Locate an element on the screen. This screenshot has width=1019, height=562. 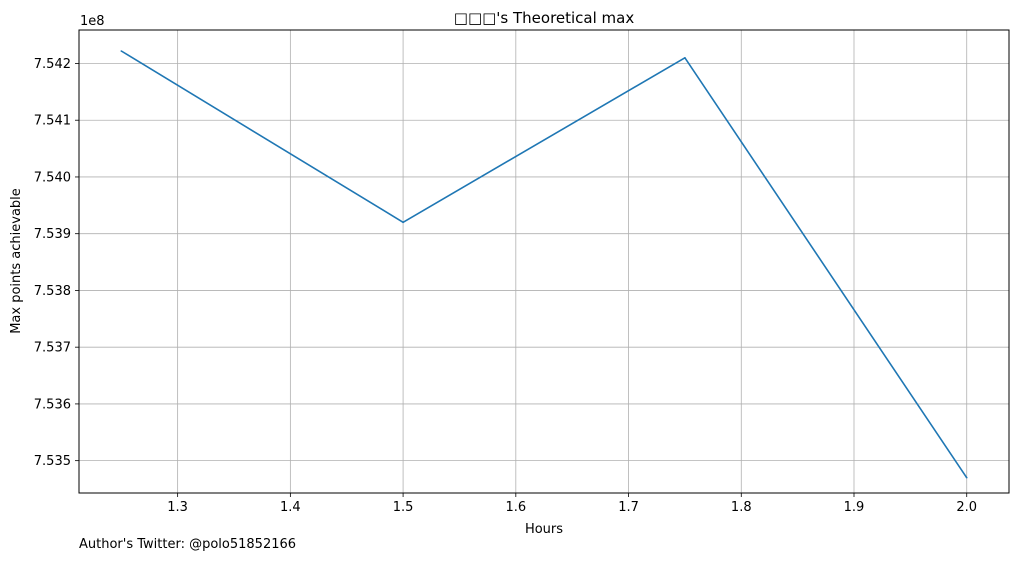
x-tick-label: 1.3 is located at coordinates (177, 507).